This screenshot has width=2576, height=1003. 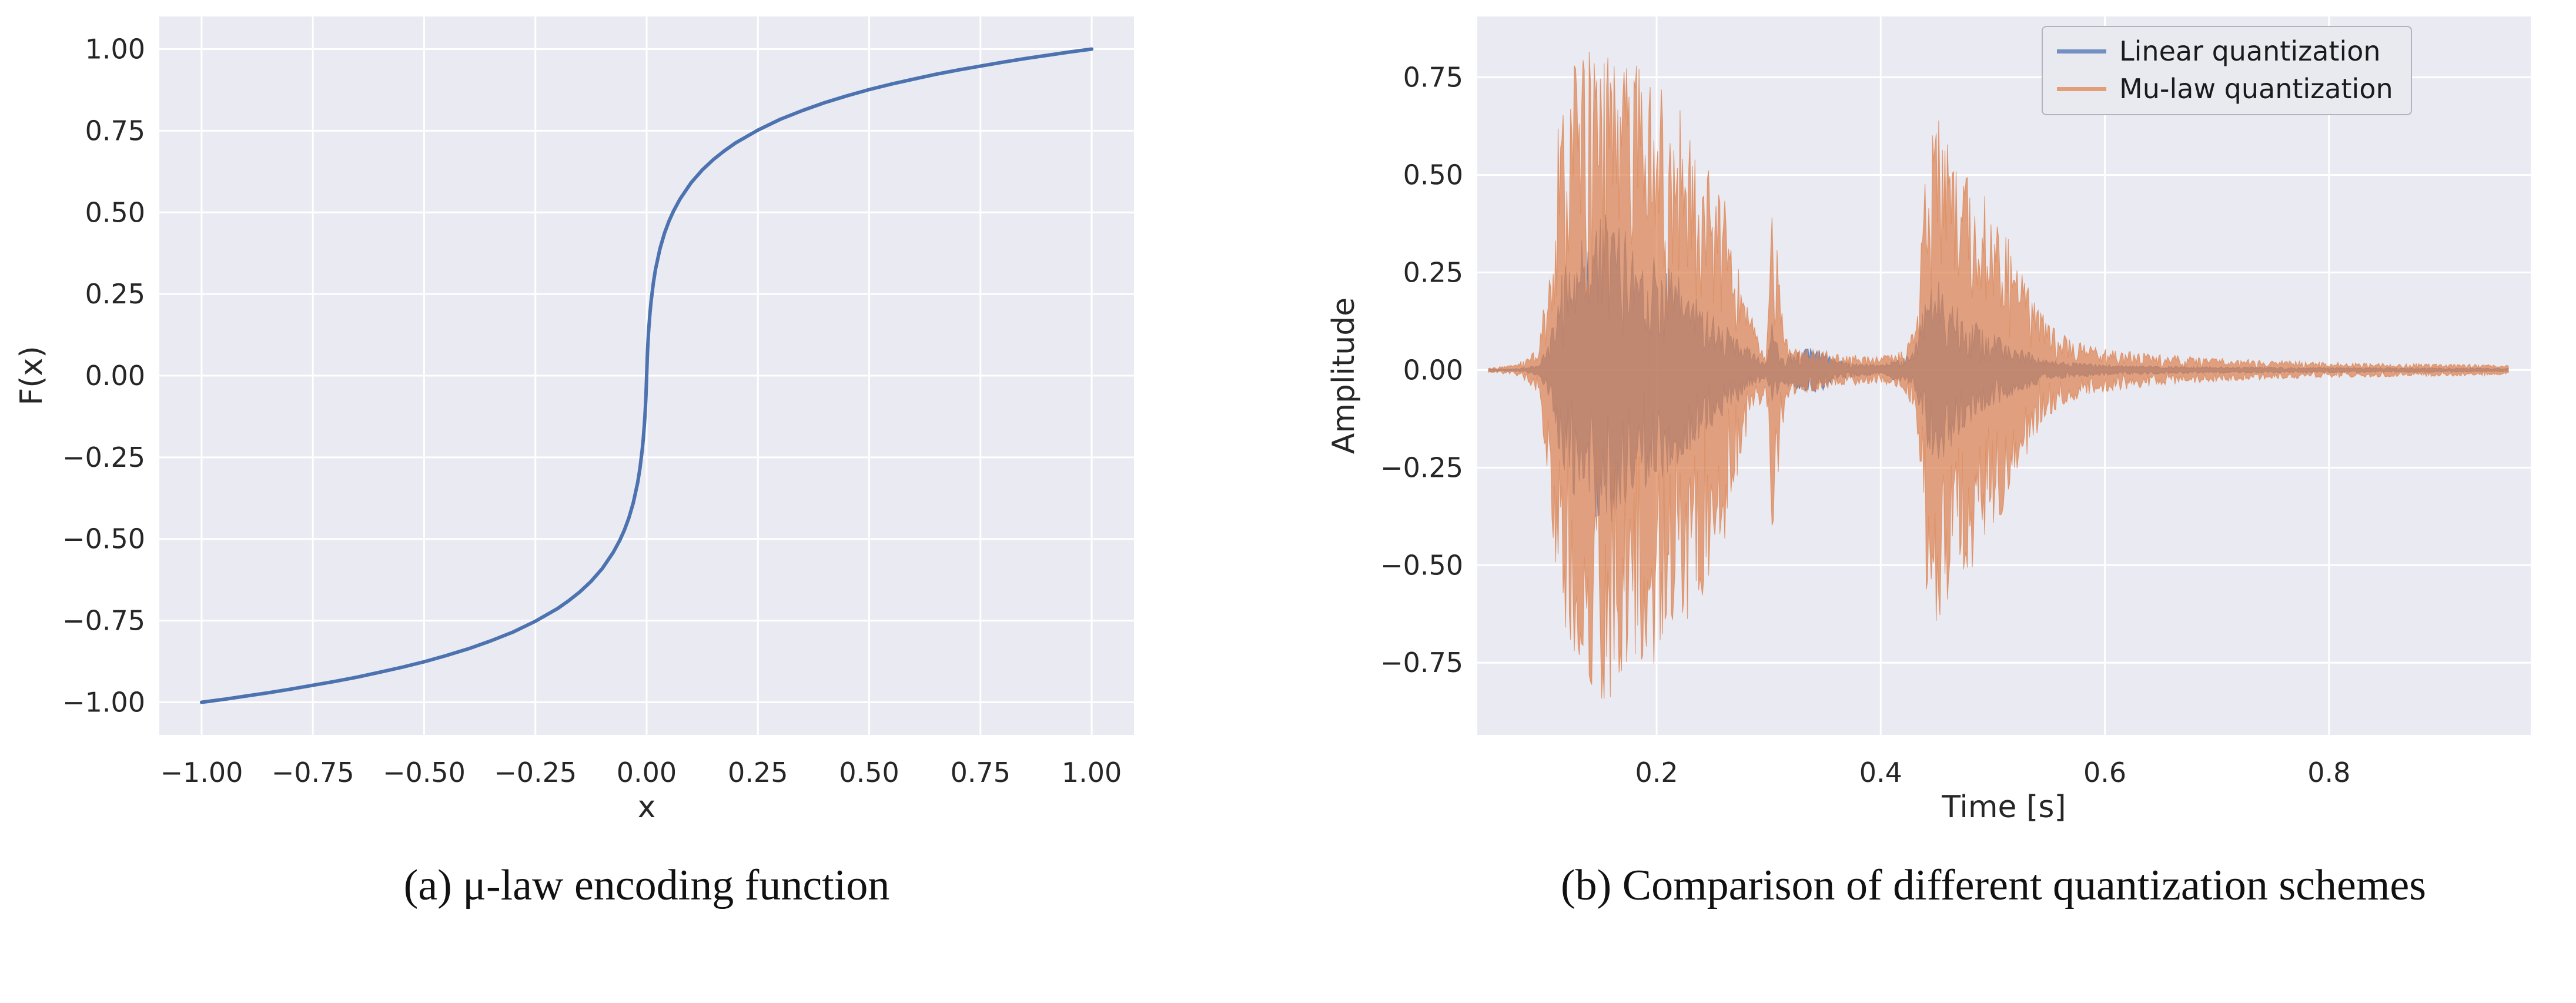 I want to click on legend-line-swatch-linear, so click(x=2081, y=51).